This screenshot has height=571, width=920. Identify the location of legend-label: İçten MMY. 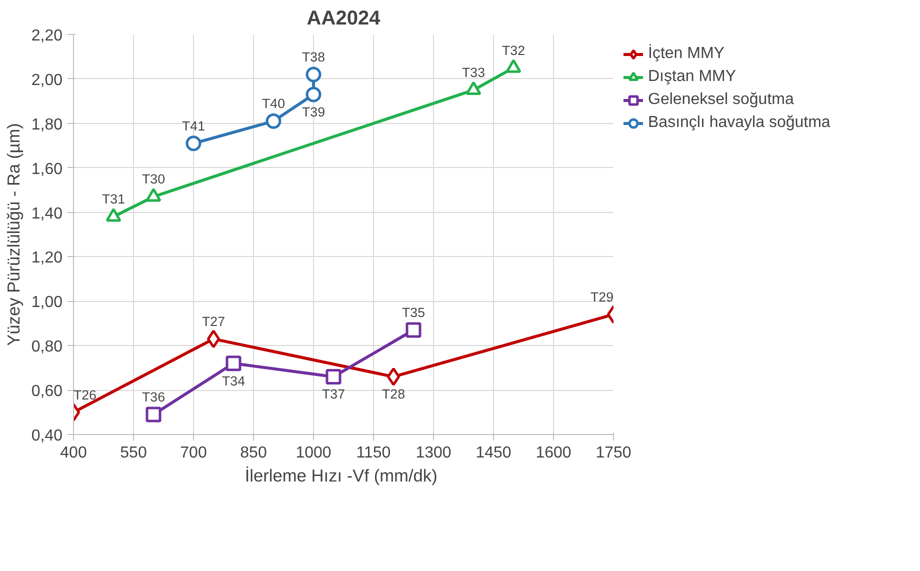
(686, 54).